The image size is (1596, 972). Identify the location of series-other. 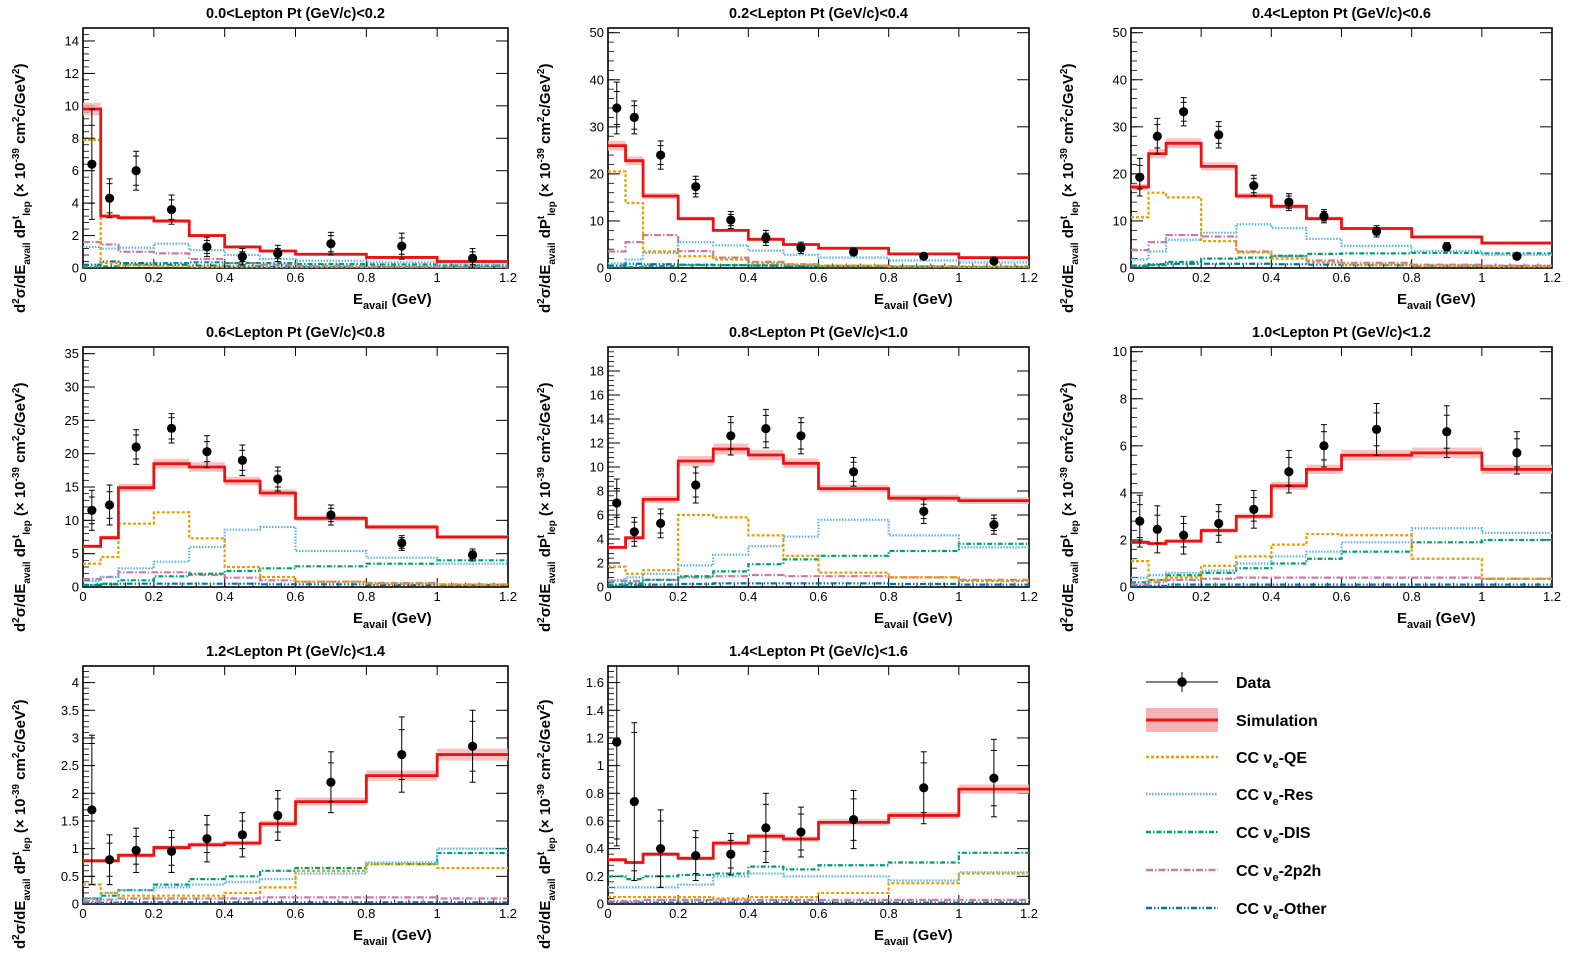
(1341, 585).